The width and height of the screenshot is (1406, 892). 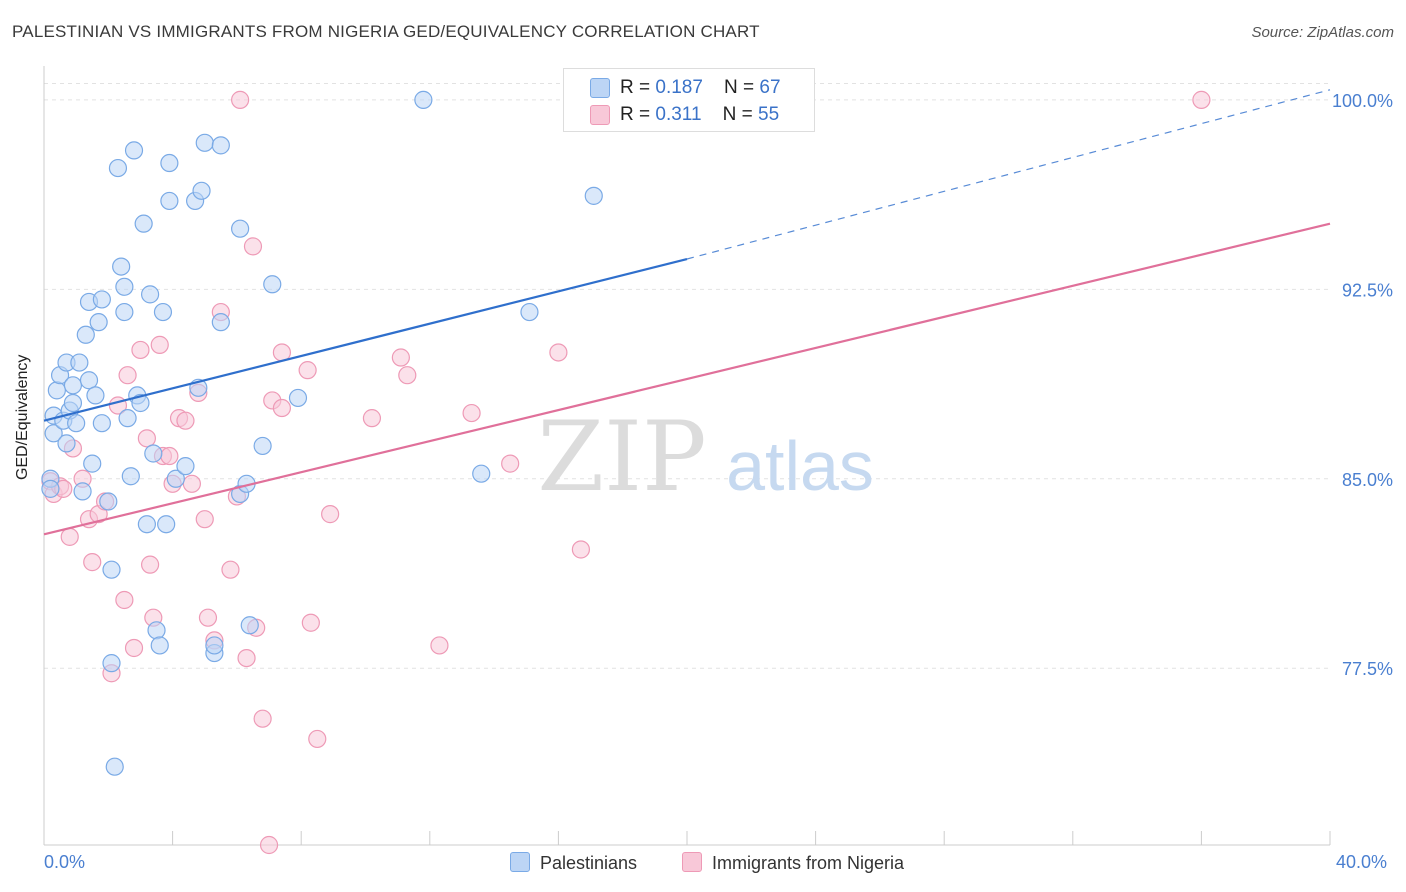 What do you see at coordinates (1362, 862) in the screenshot?
I see `x-tick-max: 40.0%` at bounding box center [1362, 862].